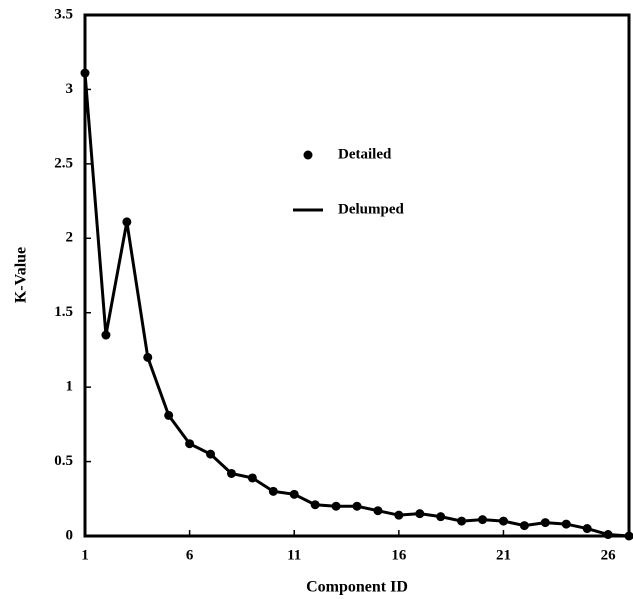 The image size is (633, 599). I want to click on y-tick-label: 1.5, so click(63, 312).